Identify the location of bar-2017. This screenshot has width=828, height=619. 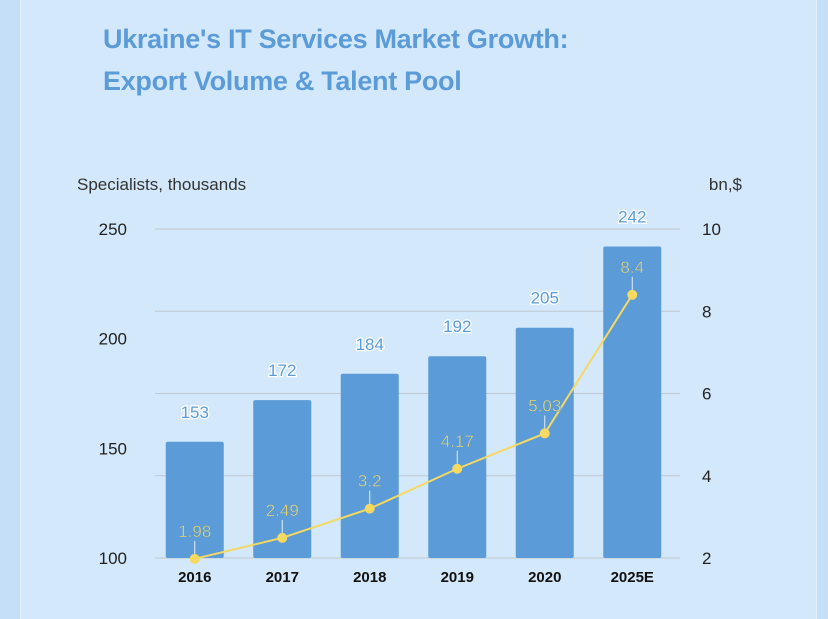
(282, 479).